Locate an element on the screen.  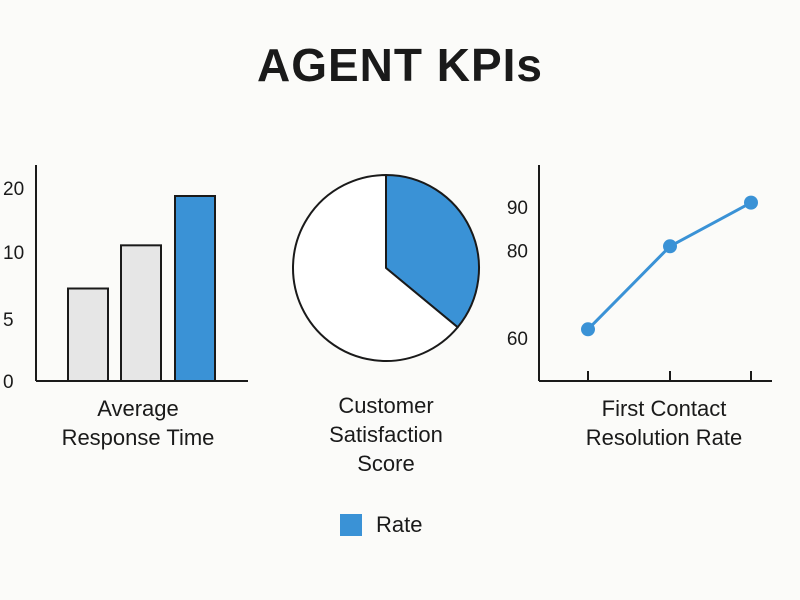
y-tick-label: 90 is located at coordinates (517, 208).